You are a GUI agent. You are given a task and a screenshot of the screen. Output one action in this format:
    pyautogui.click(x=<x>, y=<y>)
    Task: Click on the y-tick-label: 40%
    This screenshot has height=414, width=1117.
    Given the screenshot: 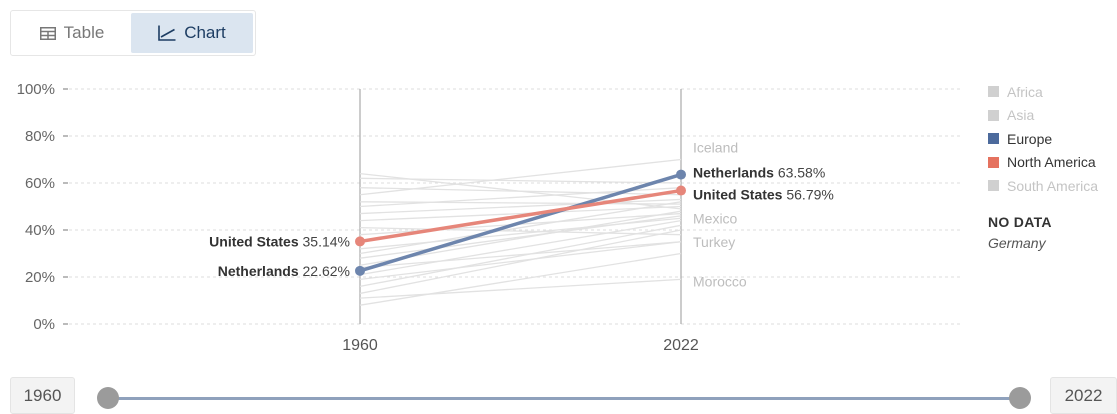 What is the action you would take?
    pyautogui.click(x=40, y=230)
    